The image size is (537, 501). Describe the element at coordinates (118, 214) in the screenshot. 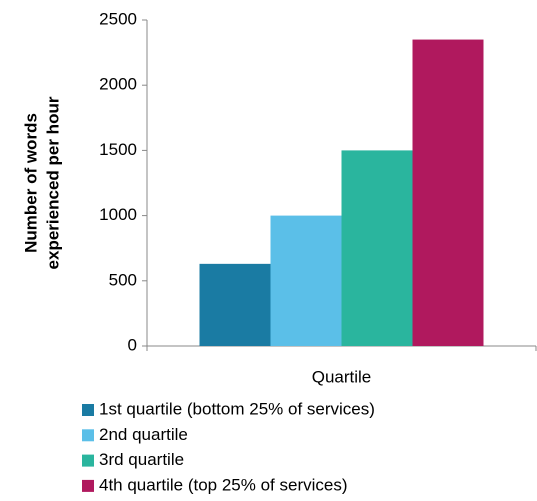

I see `y-tick-label: 1000` at that location.